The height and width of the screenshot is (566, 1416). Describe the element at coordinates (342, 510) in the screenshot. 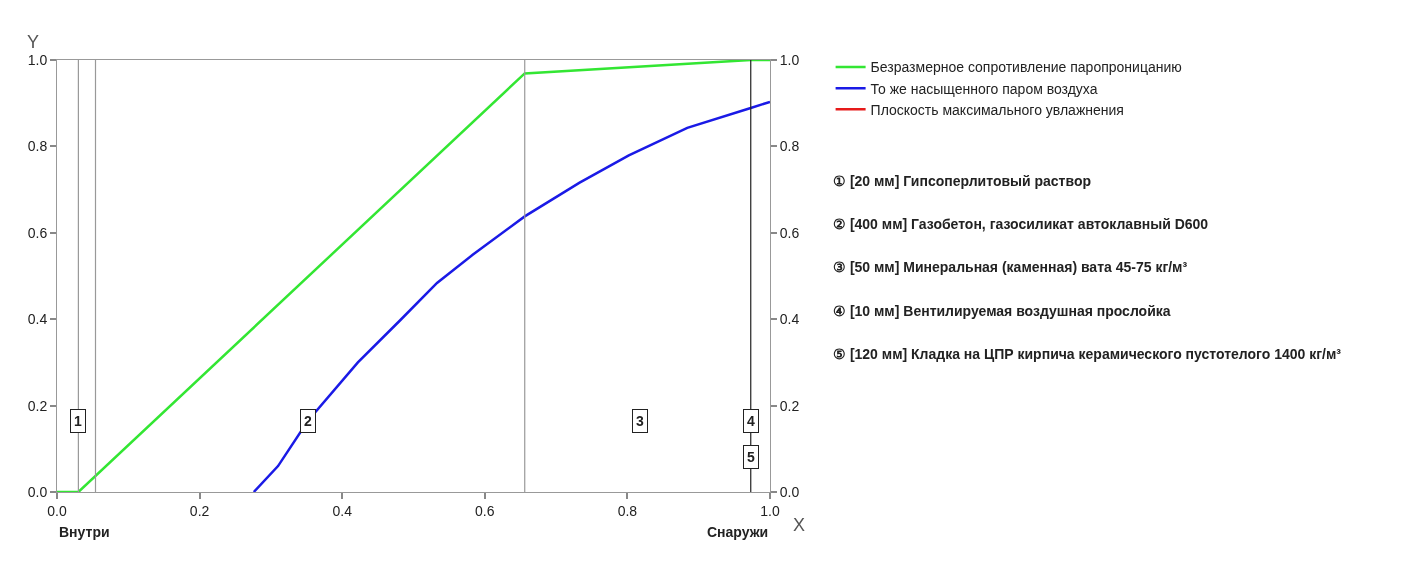

I see `x-tick-label: 0.4` at that location.